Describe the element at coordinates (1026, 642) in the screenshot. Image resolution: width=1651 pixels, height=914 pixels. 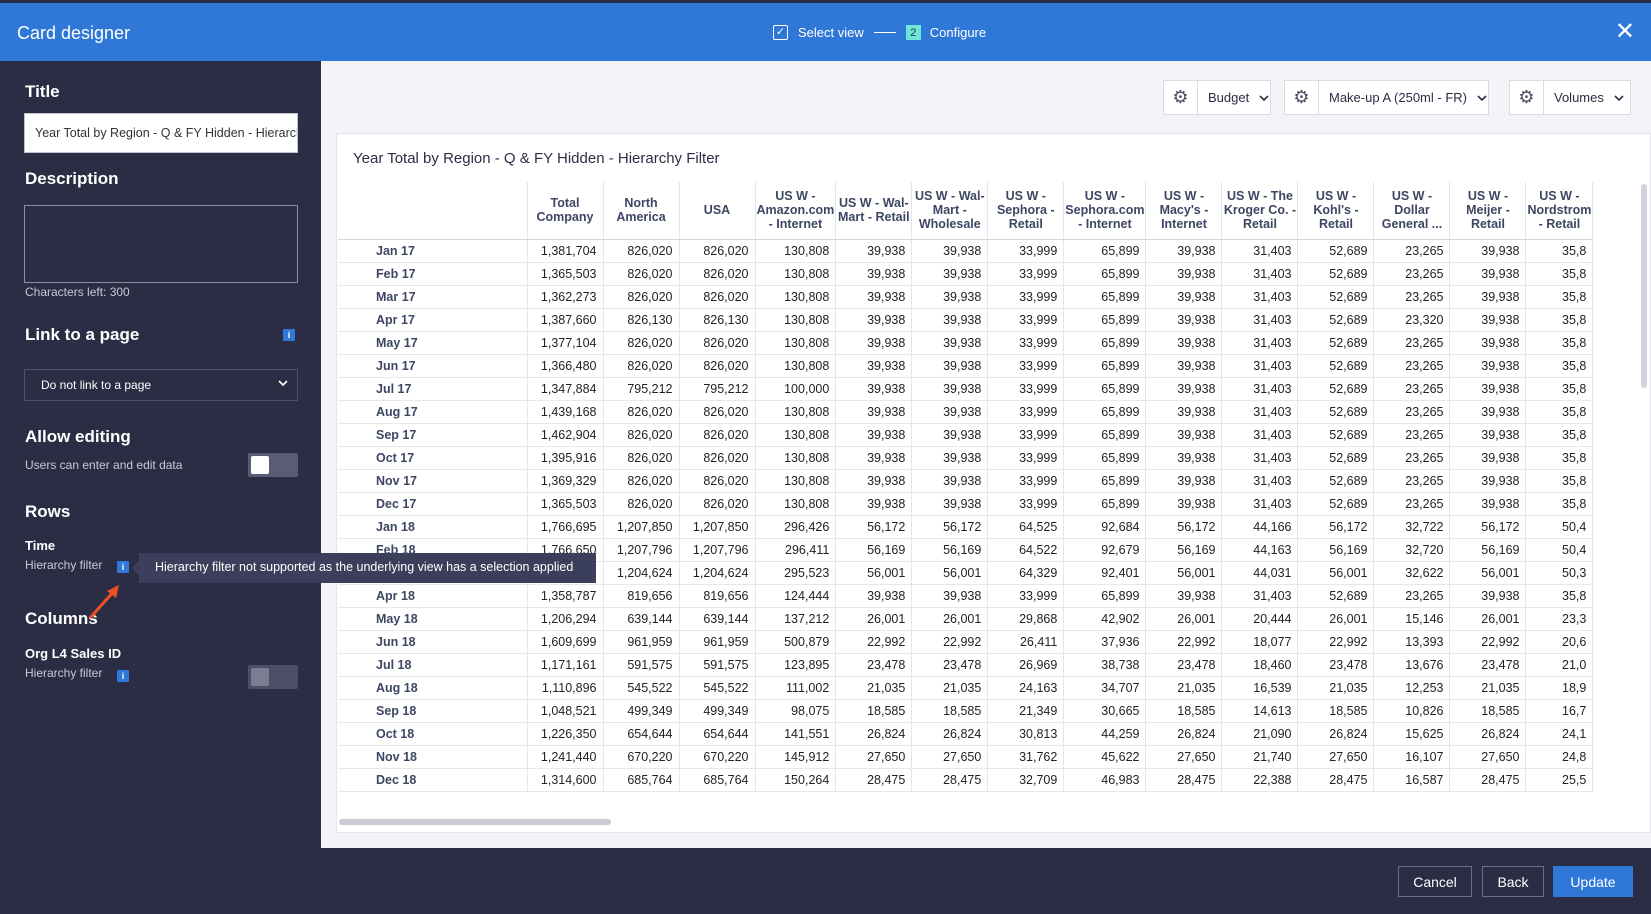
I see `table-cell: 26,411` at that location.